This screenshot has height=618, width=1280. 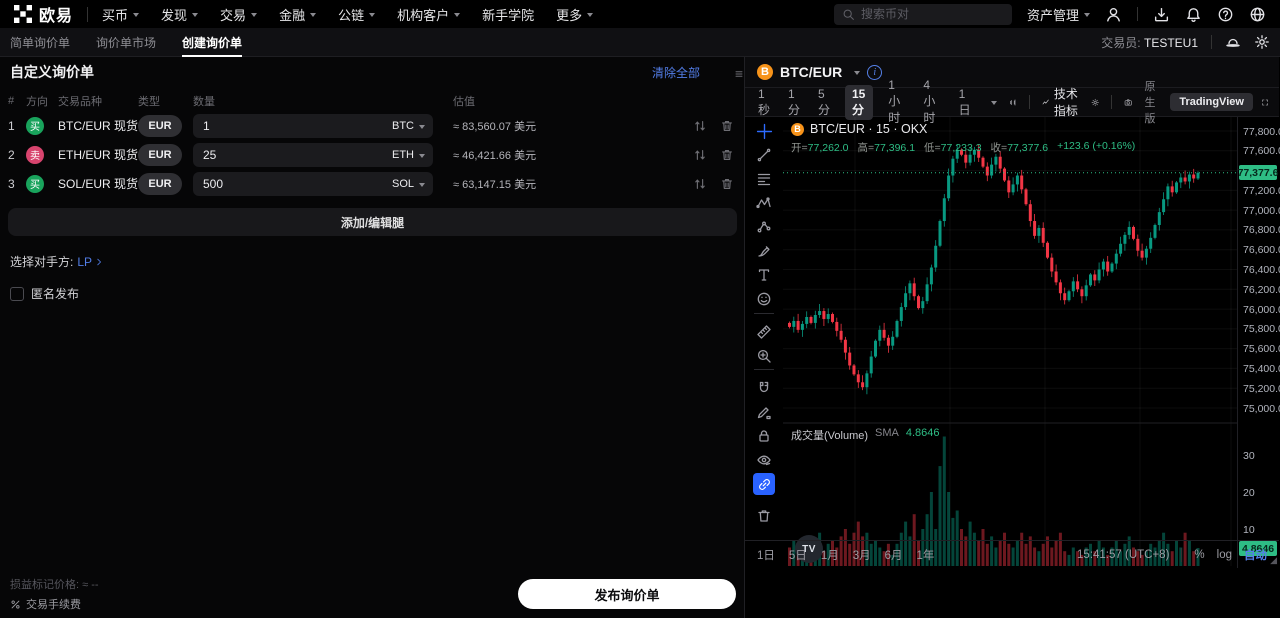 What do you see at coordinates (764, 179) in the screenshot?
I see `fib-retracement-tool-icon` at bounding box center [764, 179].